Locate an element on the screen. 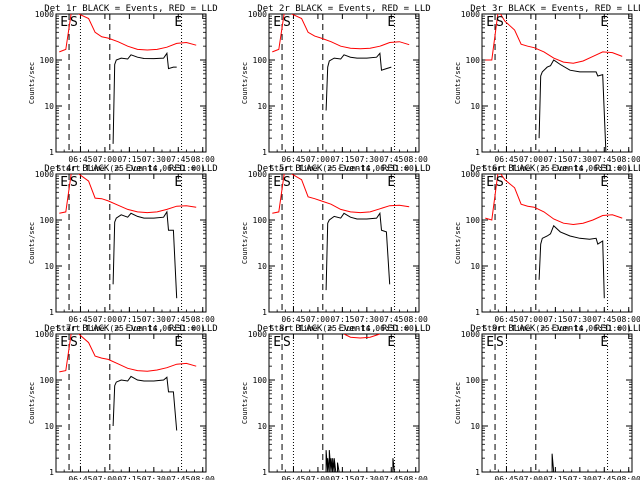 The height and width of the screenshot is (480, 640). panel-title: Det 1r BLACK = Events, RED = LLD is located at coordinates (130, 9).